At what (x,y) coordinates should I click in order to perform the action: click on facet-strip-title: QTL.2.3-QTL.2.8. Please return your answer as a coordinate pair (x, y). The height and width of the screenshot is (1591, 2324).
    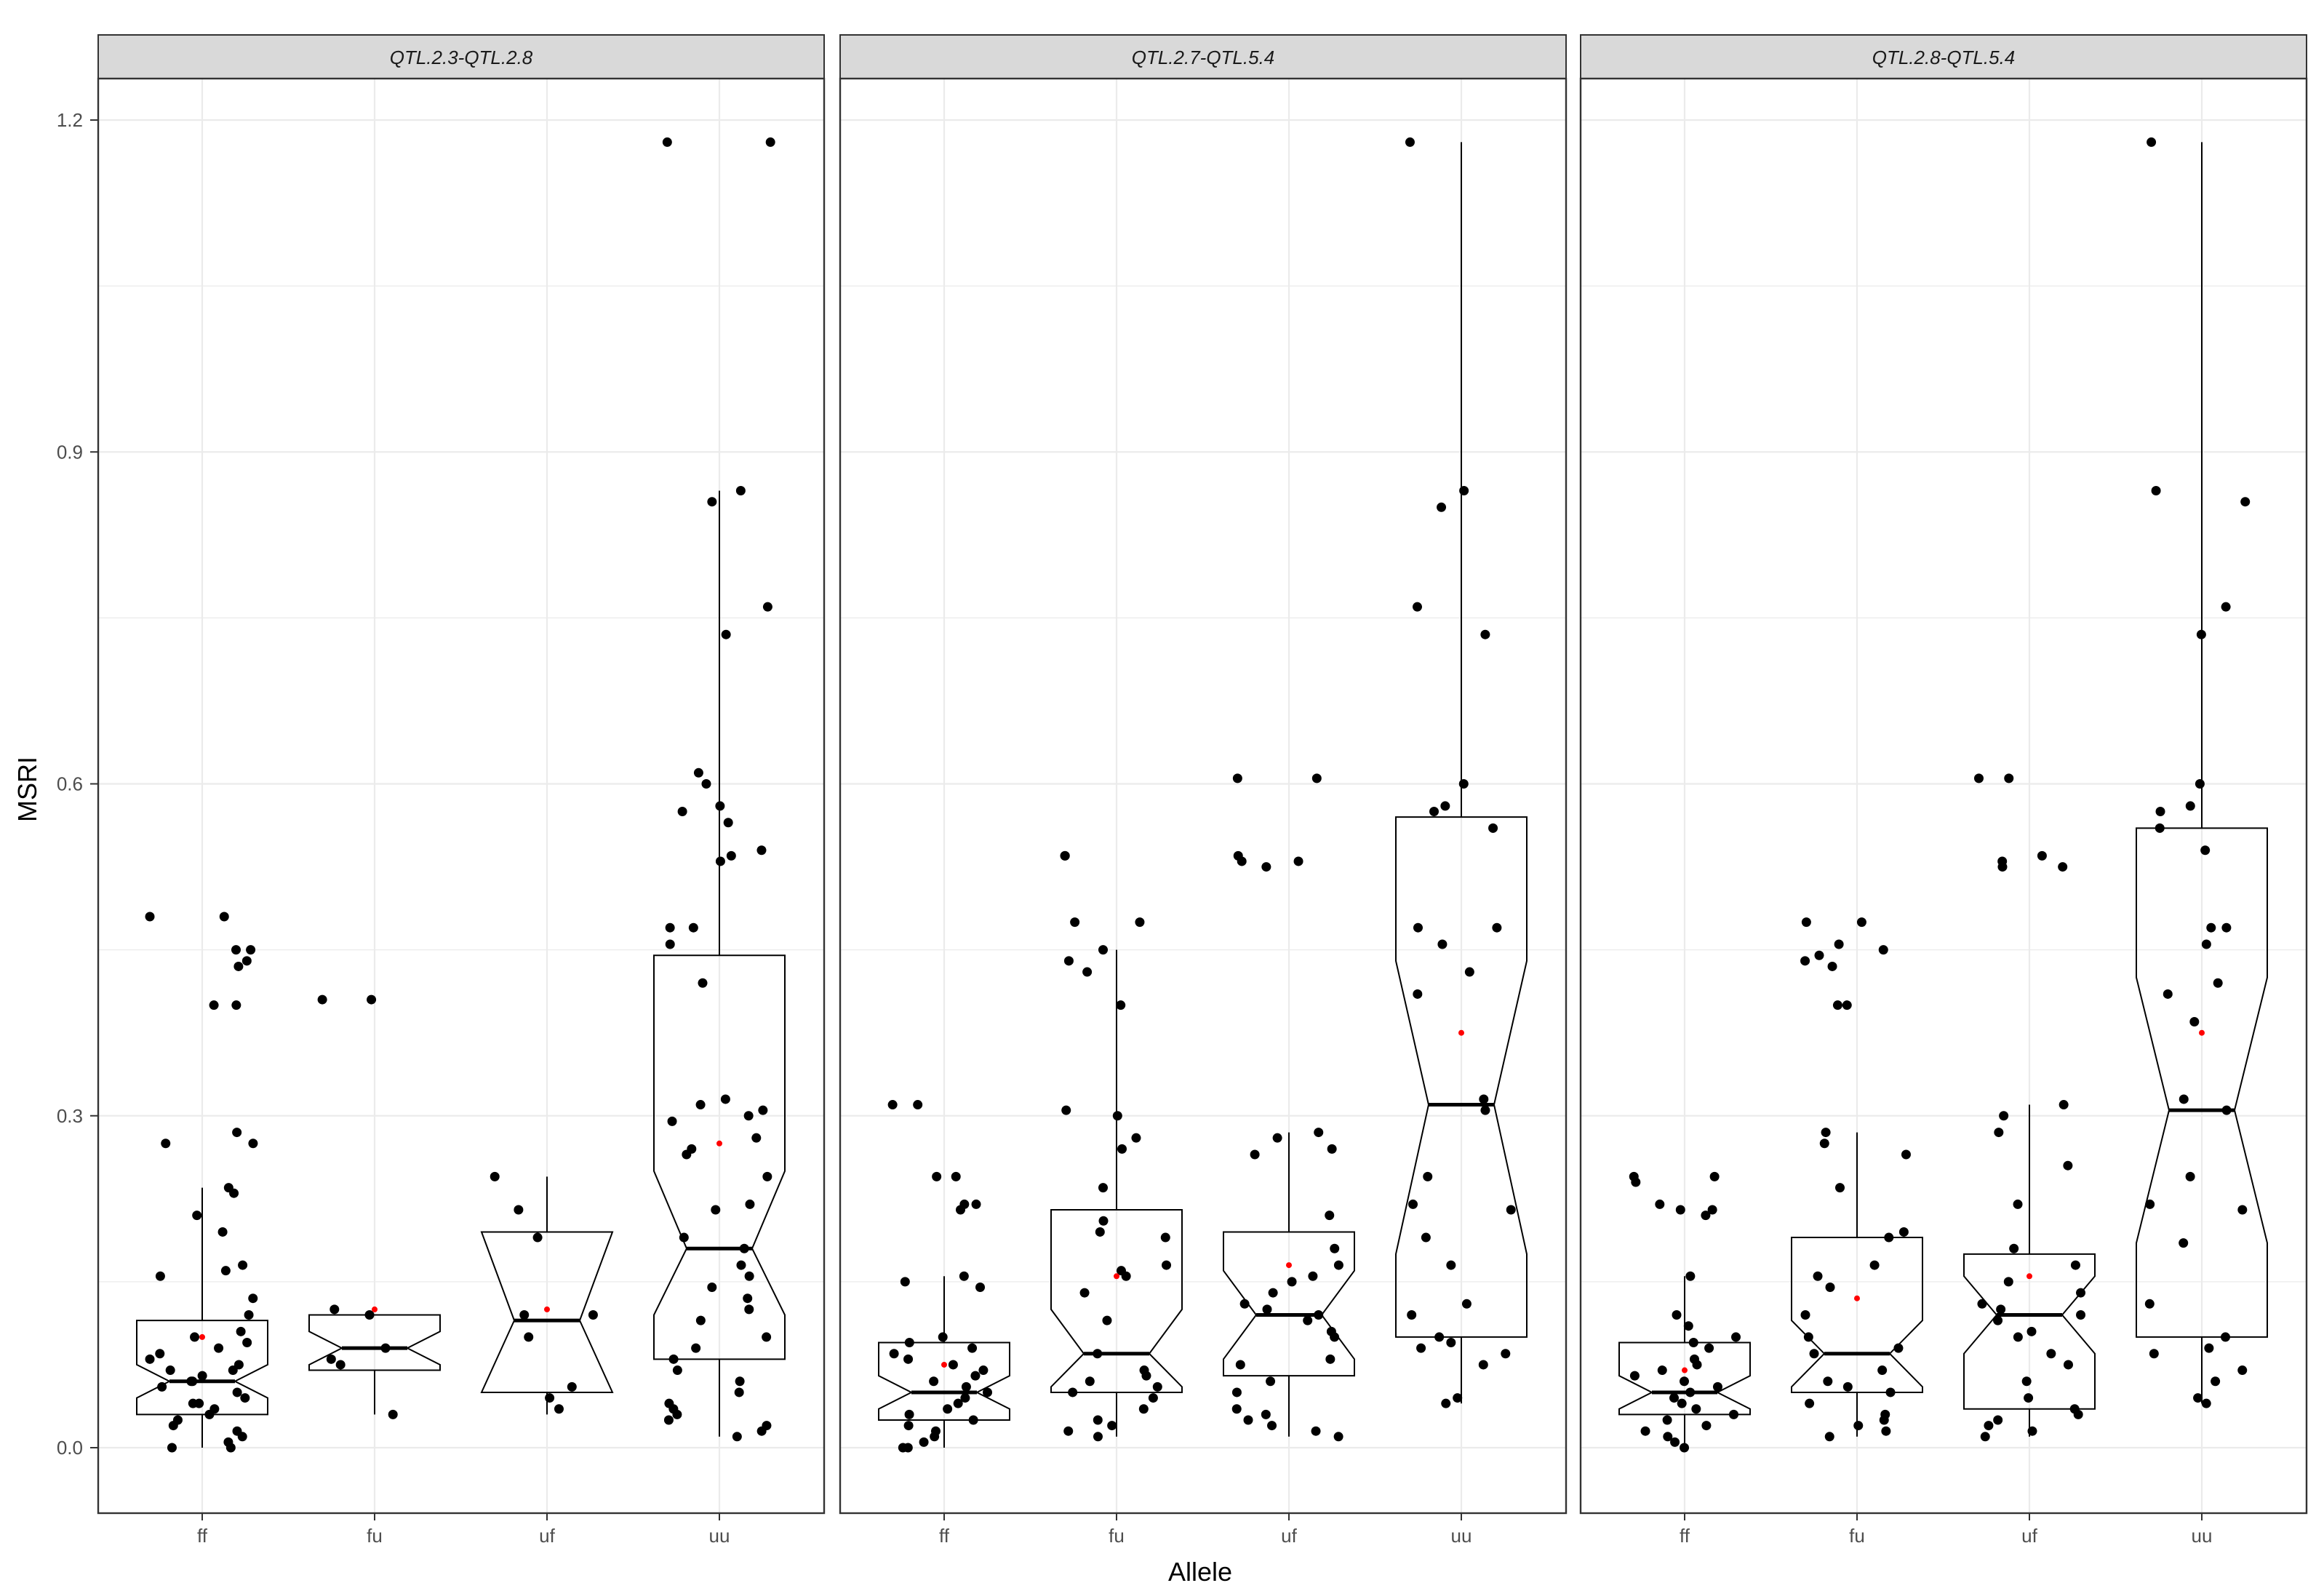
    Looking at the image, I should click on (461, 57).